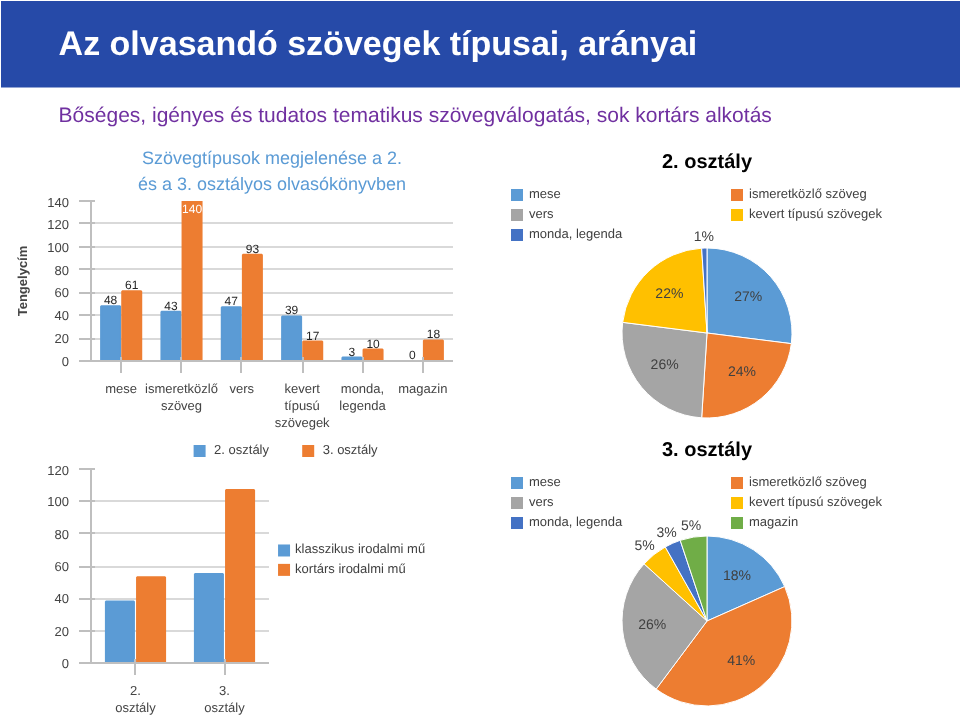 The image size is (960, 720). I want to click on chart-title: Szövegtípusok megjelenése a 2. és a 3. osztályos olvasókönyvben, so click(272, 171).